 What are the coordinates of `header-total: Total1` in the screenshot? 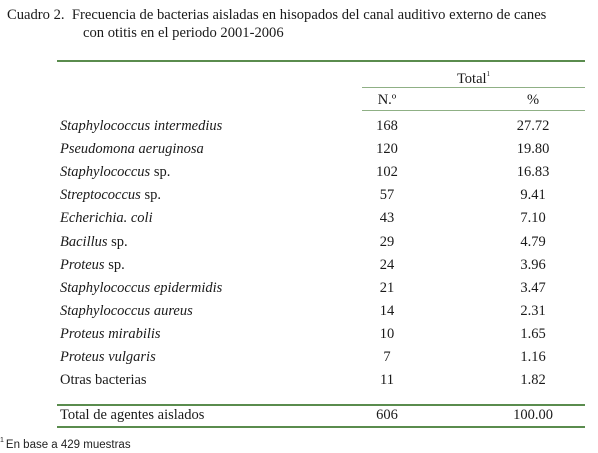 It's located at (473, 76).